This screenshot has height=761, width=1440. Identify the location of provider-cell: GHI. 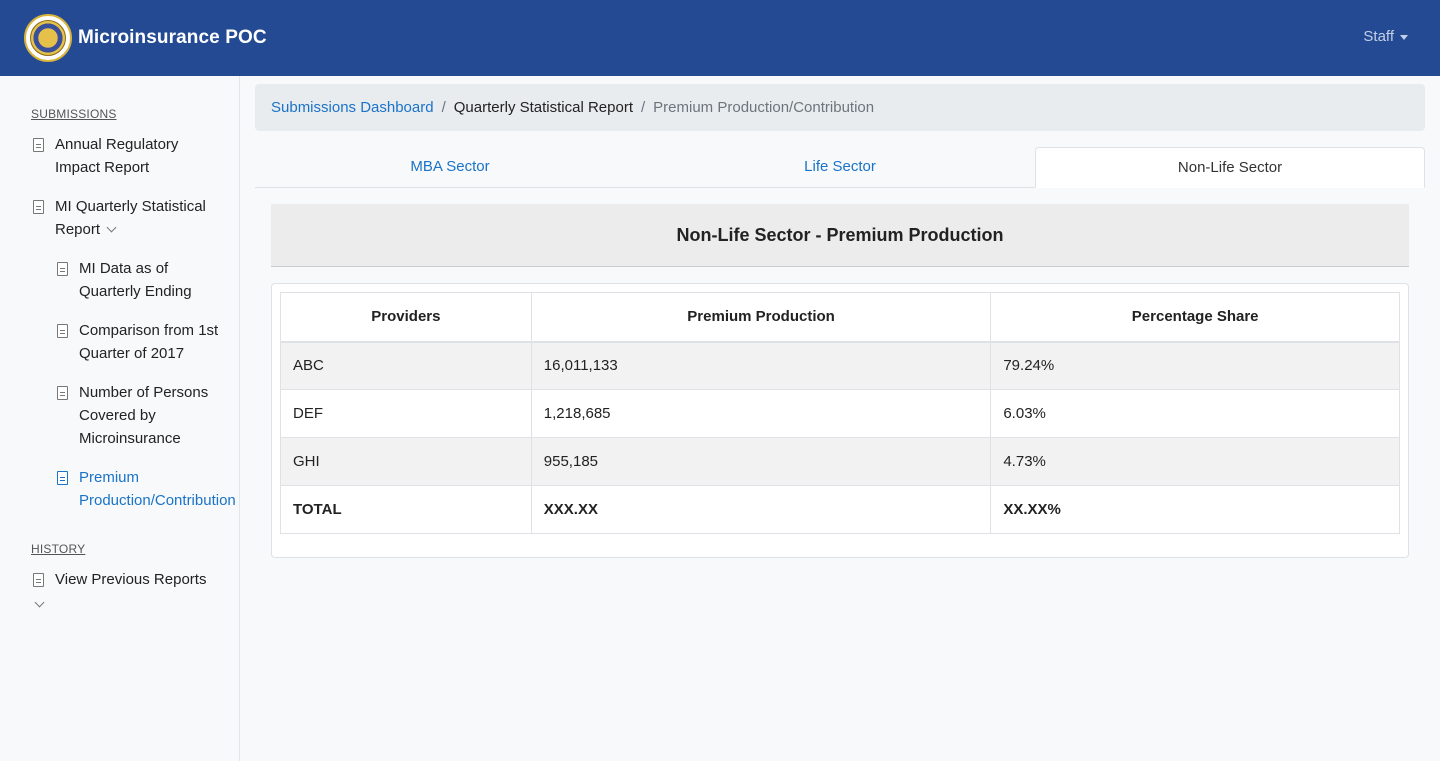
(406, 461).